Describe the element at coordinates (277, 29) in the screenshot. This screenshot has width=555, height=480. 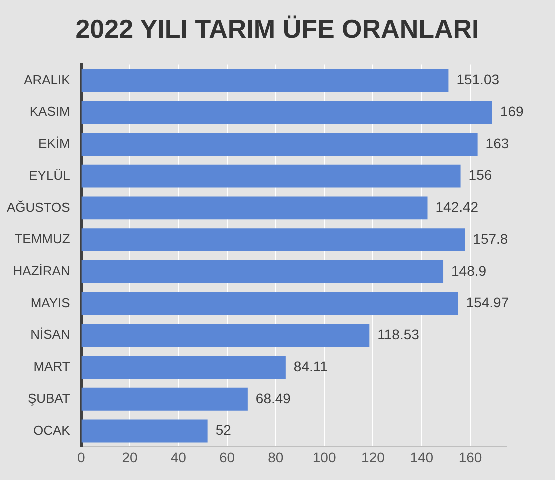
I see `chart-title: 2022 YILI TARIM ÜFE ORANLARI` at that location.